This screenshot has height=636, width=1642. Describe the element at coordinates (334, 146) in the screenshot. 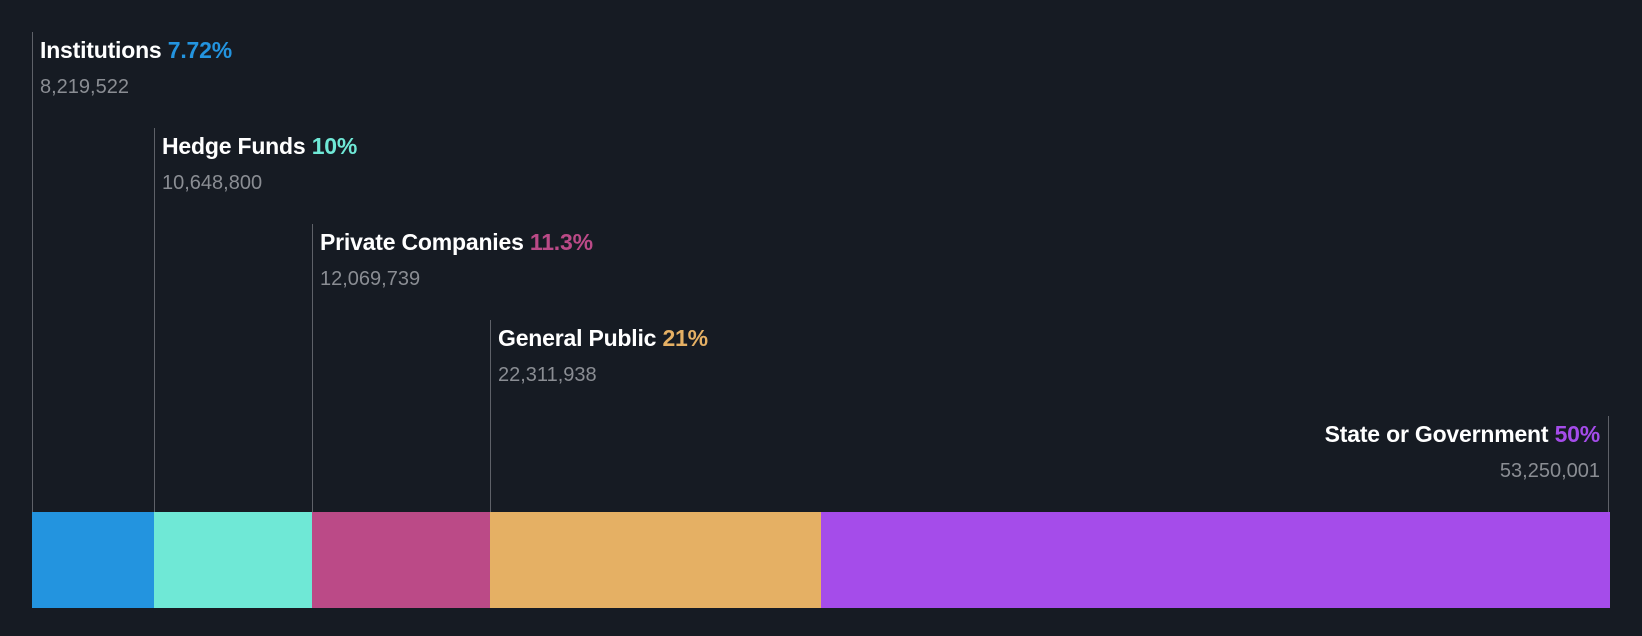

I see `percent-value: 10%` at that location.